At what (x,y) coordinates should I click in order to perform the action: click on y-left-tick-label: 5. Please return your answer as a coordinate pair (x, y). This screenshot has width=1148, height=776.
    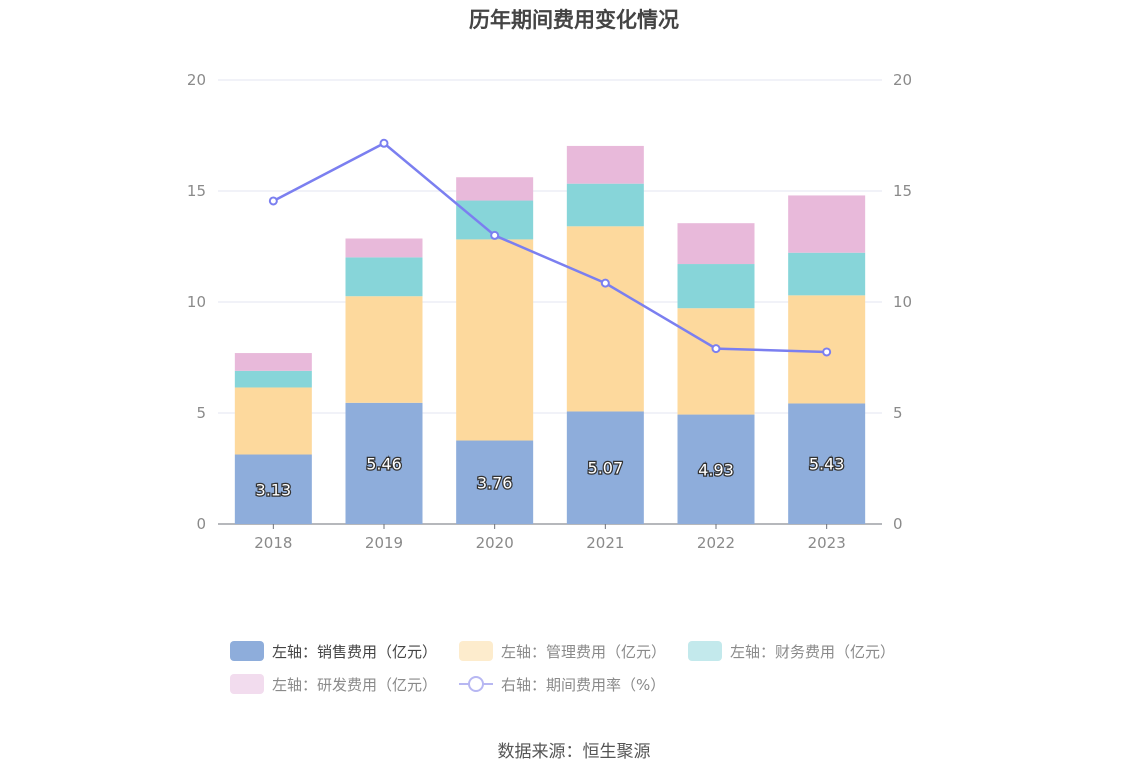
    Looking at the image, I should click on (201, 413).